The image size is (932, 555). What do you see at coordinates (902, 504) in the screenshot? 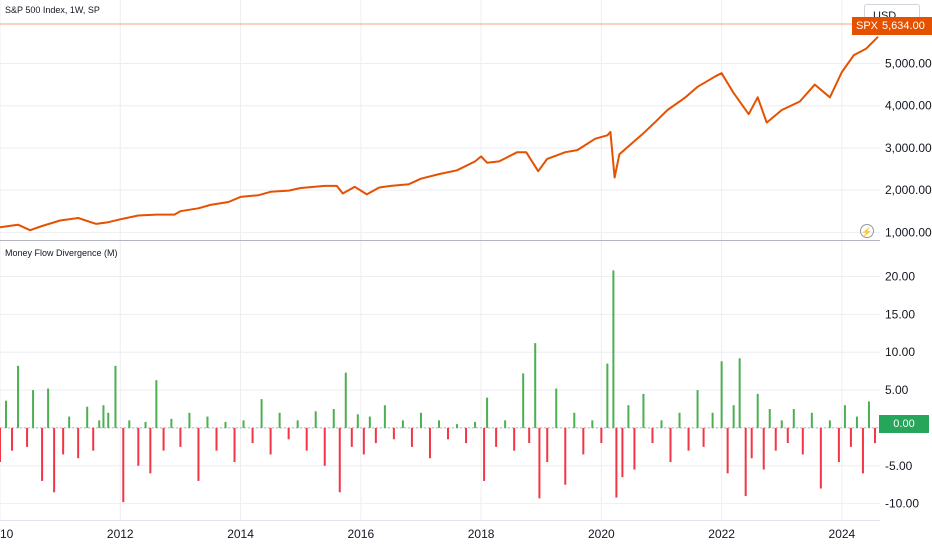
I see `money-flow-tick-label: -10.00` at bounding box center [902, 504].